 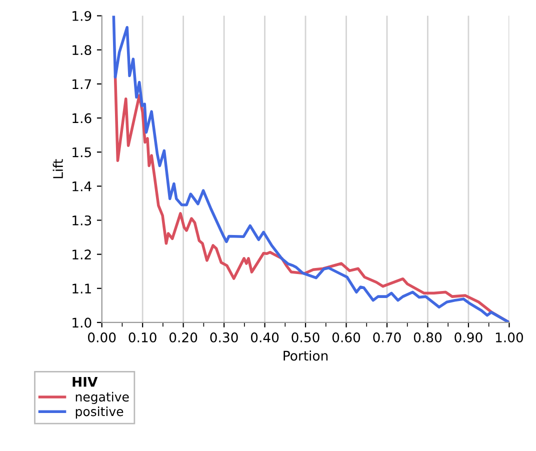 What do you see at coordinates (81, 255) in the screenshot?
I see `y-tick-label: 1.2` at bounding box center [81, 255].